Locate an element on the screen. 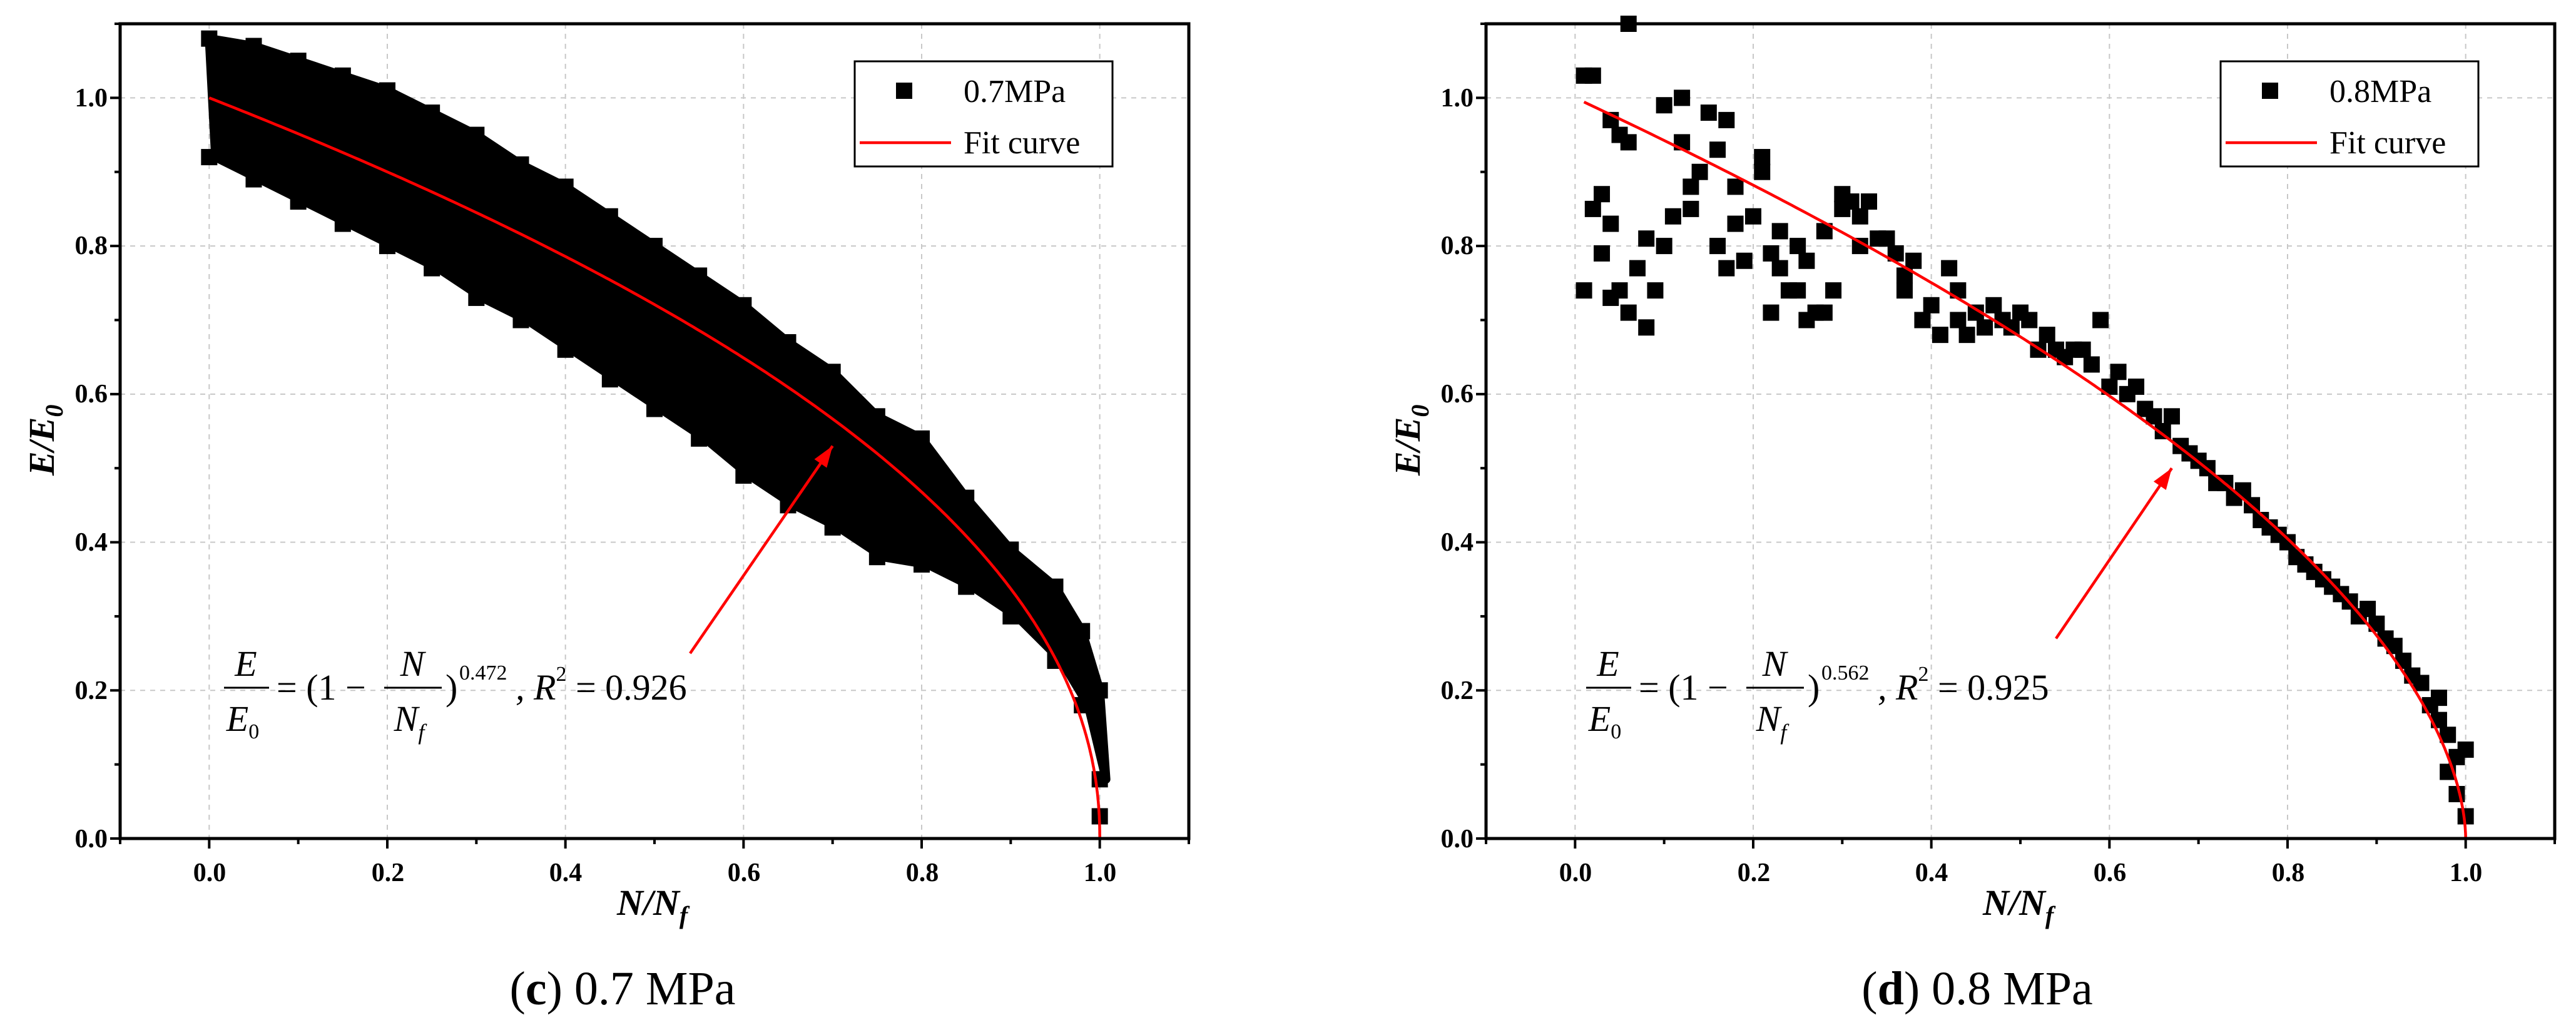 The width and height of the screenshot is (2576, 1025). eq-num-e: E is located at coordinates (1607, 663).